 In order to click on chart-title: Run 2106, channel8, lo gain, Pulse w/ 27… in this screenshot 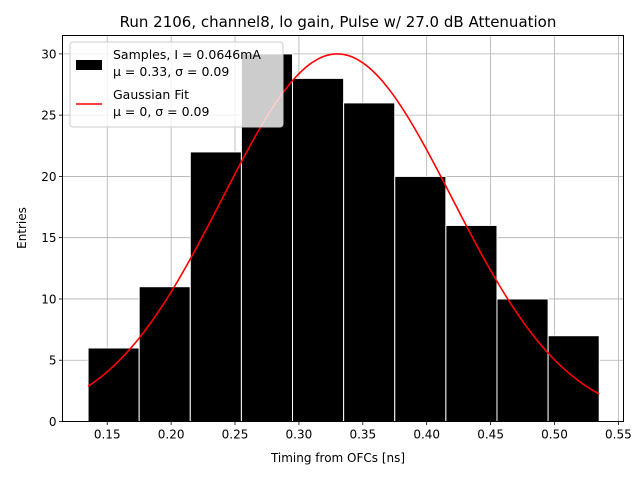, I will do `click(338, 22)`.